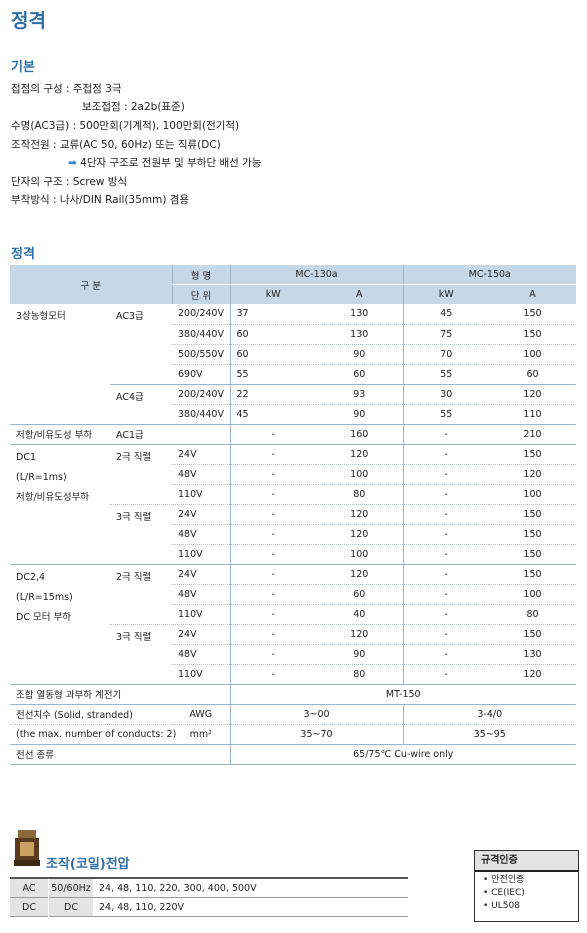 This screenshot has height=933, width=587. What do you see at coordinates (141, 594) in the screenshot?
I see `dc24-2pole: 2극 직렬` at bounding box center [141, 594].